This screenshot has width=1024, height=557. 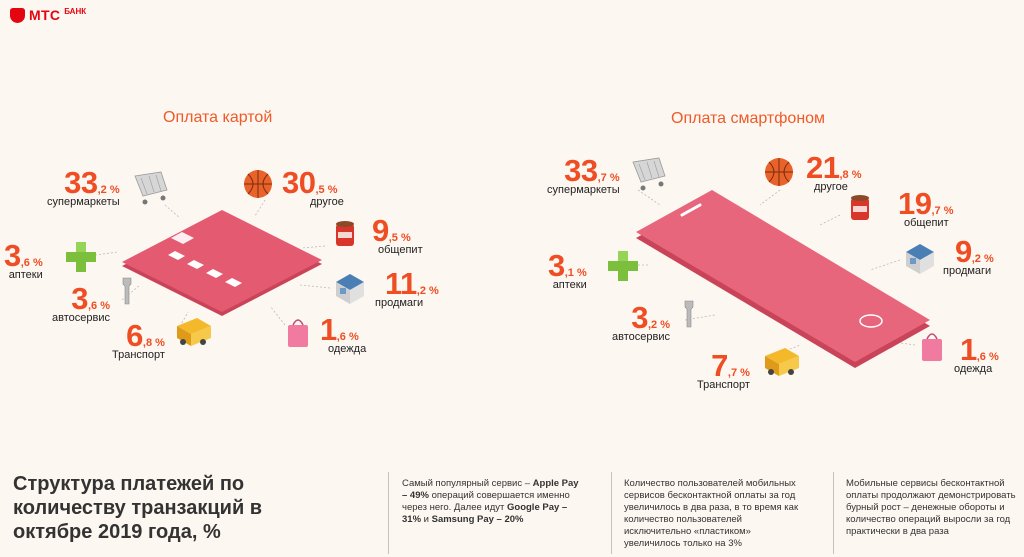 I want to click on value-int: 6, so click(x=134, y=335).